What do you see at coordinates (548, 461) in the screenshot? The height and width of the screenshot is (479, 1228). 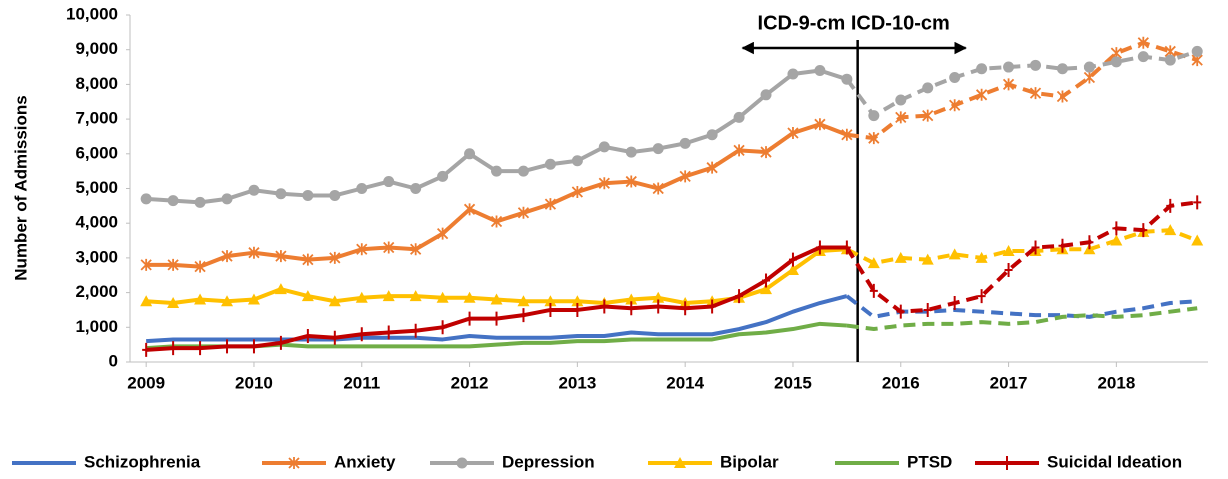 I see `legend-label: Depression` at bounding box center [548, 461].